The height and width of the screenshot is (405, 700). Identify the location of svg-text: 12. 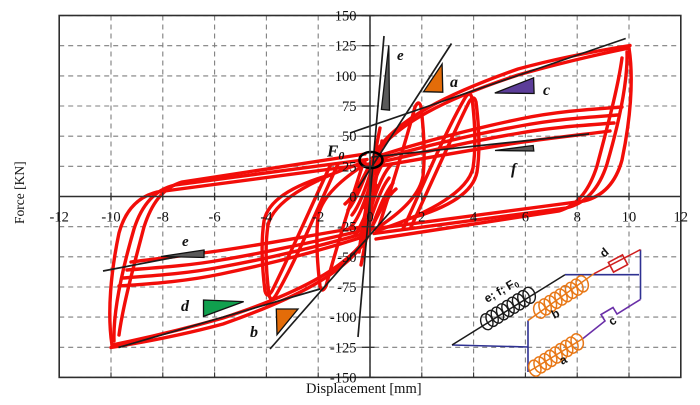
(681, 218).